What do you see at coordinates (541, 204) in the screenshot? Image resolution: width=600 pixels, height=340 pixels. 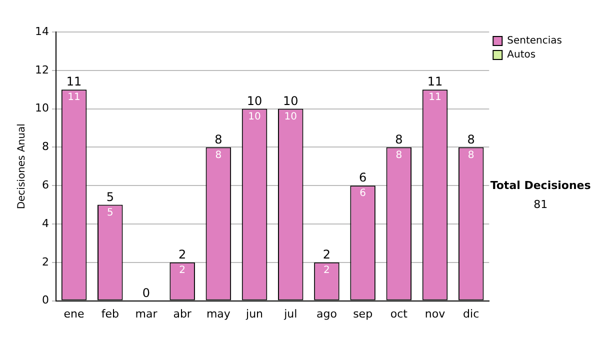 I see `text: 81` at bounding box center [541, 204].